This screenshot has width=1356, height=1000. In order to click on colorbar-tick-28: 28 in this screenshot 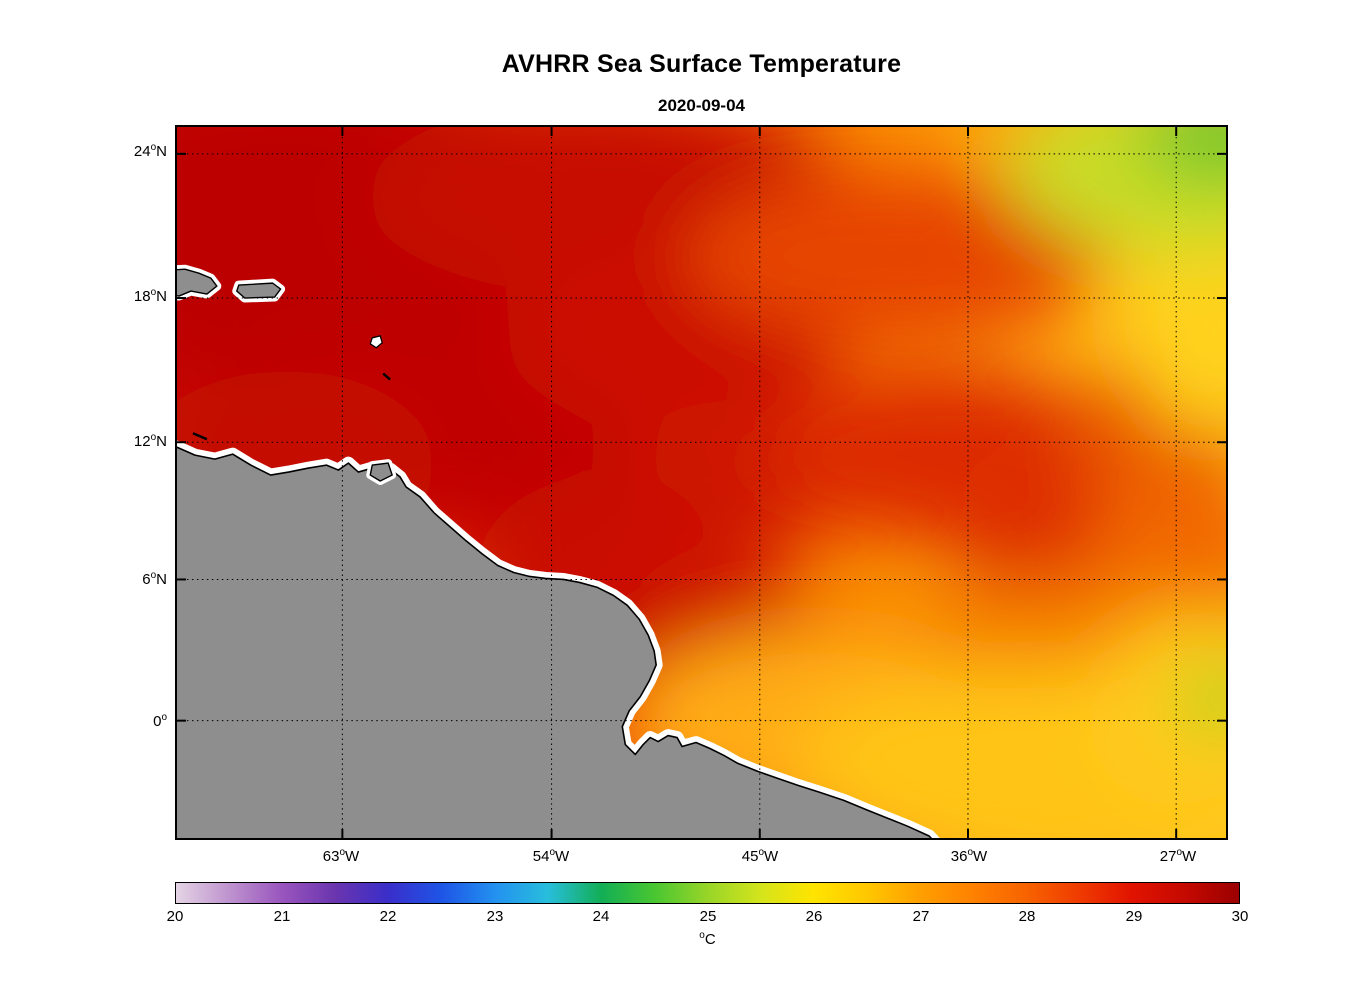, I will do `click(1027, 916)`.